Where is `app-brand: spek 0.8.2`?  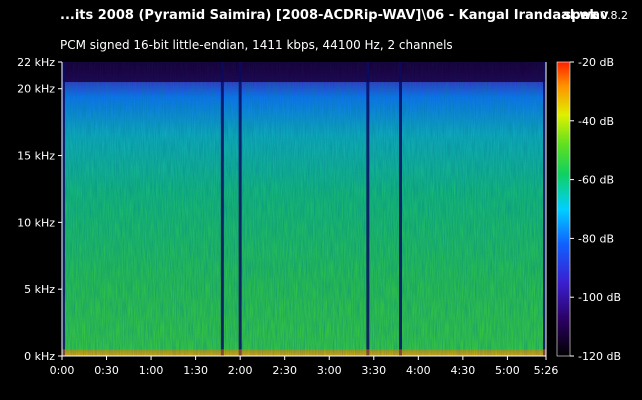 app-brand: spek 0.8.2 is located at coordinates (595, 15).